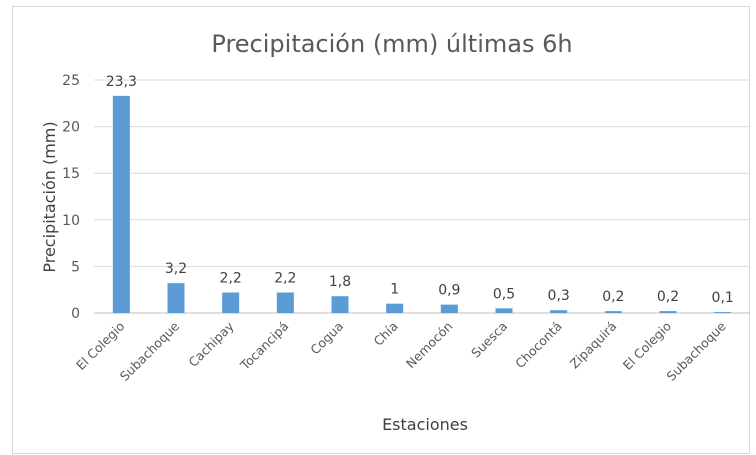 The image size is (756, 455). Describe the element at coordinates (176, 269) in the screenshot. I see `data-label: 3,2` at that location.